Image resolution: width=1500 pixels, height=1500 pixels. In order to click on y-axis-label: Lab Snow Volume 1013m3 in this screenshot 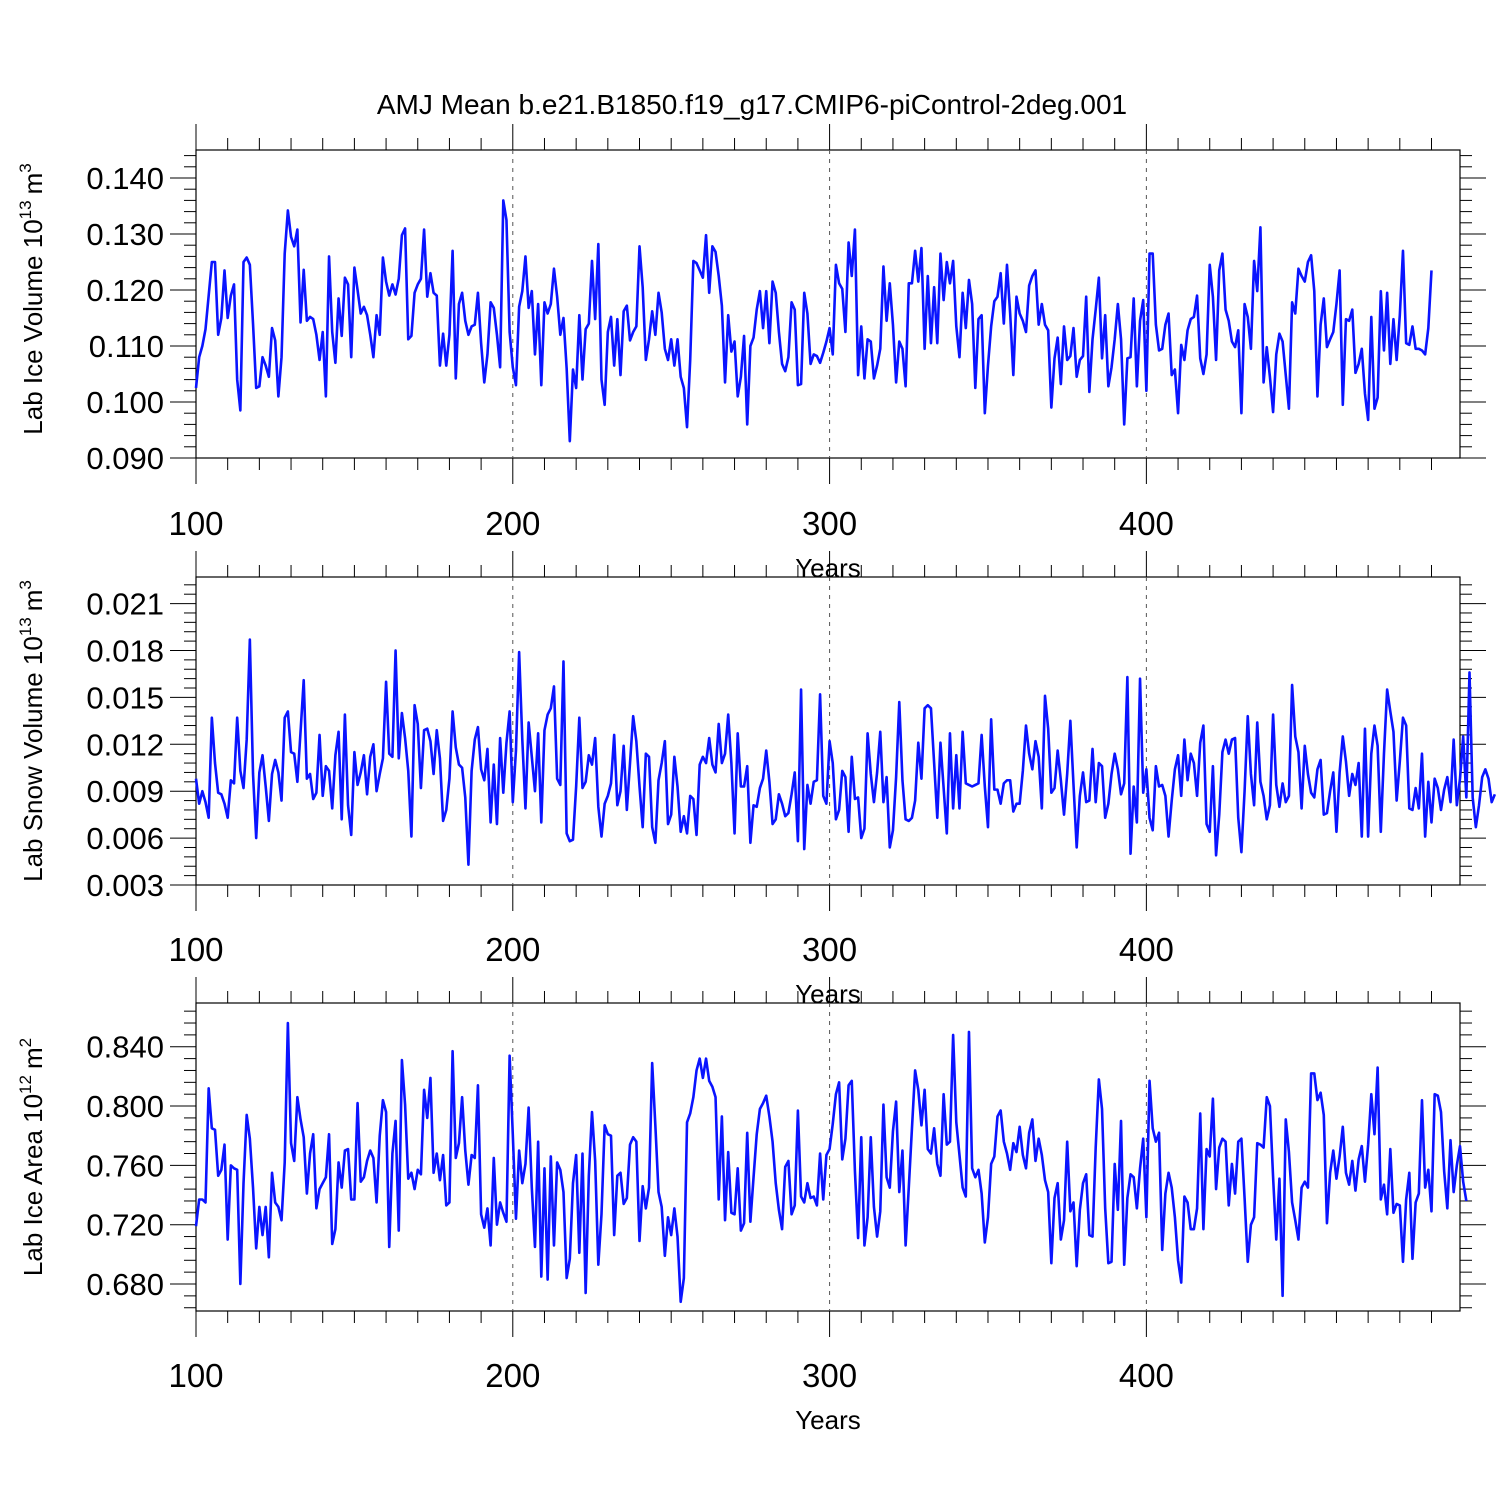, I will do `click(32, 731)`.